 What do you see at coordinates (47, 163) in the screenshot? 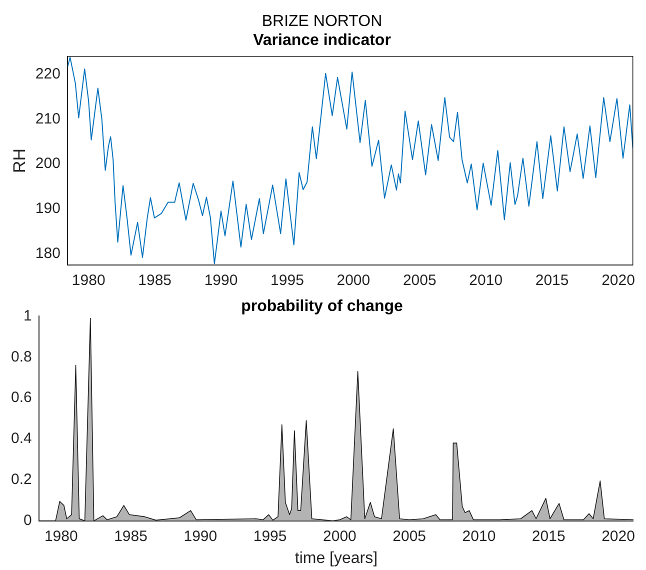
I see `y-tick-label: 200` at bounding box center [47, 163].